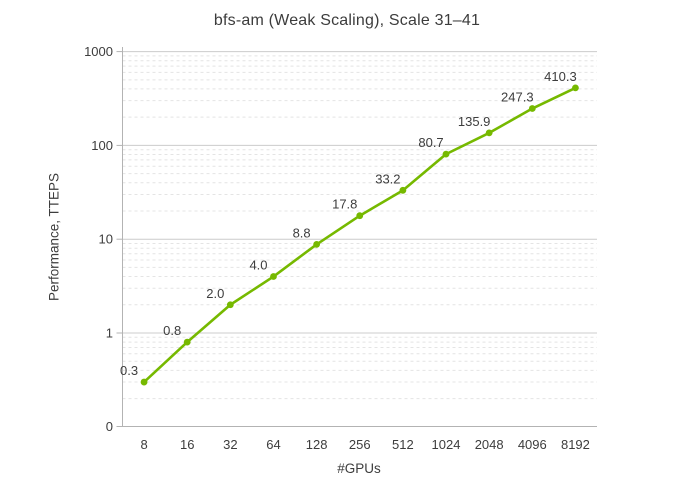 This screenshot has height=496, width=694. What do you see at coordinates (317, 444) in the screenshot?
I see `x-tick-label: 128` at bounding box center [317, 444].